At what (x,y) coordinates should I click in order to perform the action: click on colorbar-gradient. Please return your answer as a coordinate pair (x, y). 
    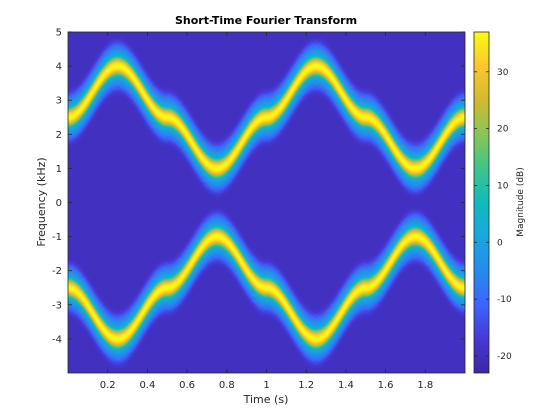
    Looking at the image, I should click on (481, 202).